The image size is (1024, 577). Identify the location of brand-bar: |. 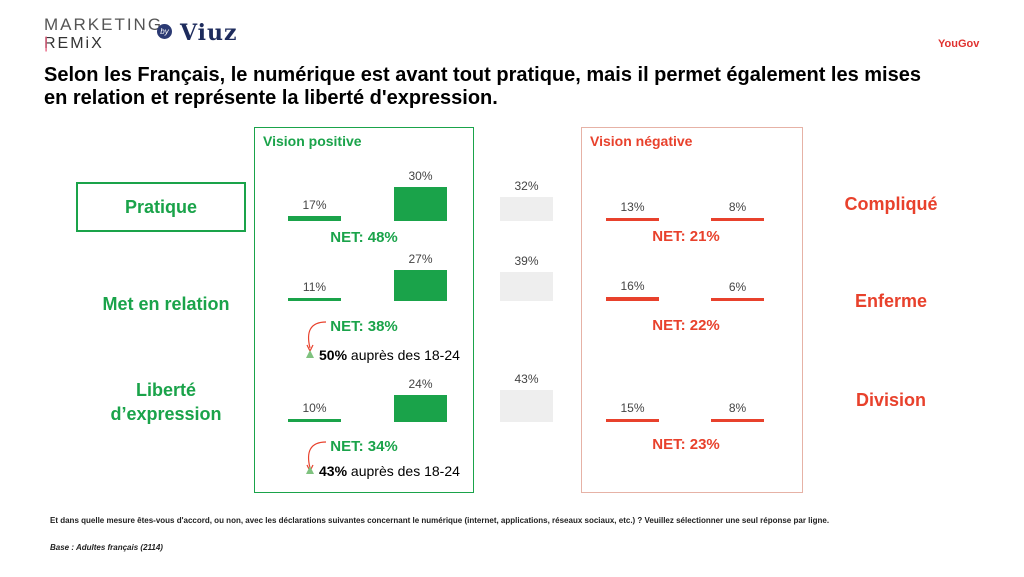
(47, 43).